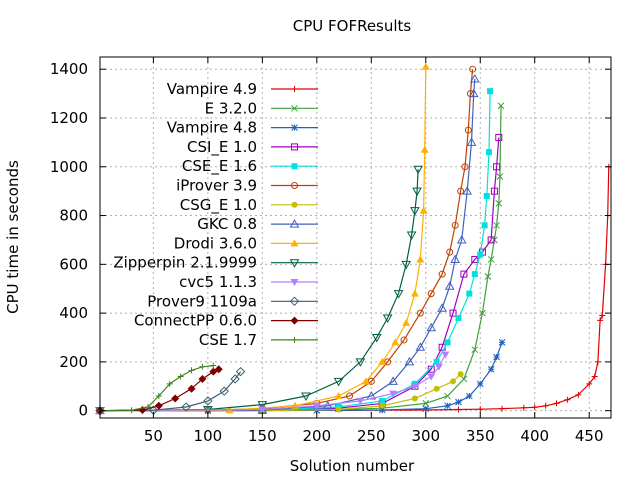 This screenshot has height=484, width=640. I want to click on legend-entry: Prover9 1109a, so click(232, 301).